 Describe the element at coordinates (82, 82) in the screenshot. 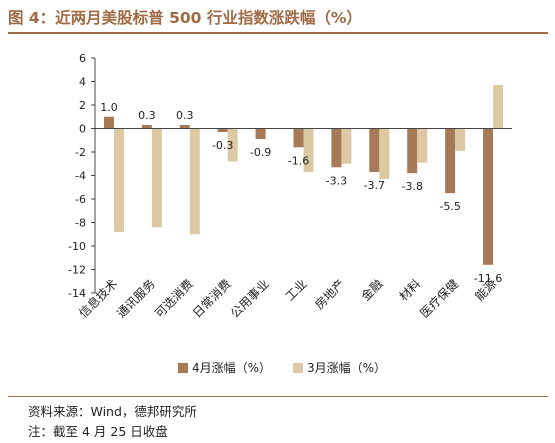

I see `y-tick-label: 4` at that location.